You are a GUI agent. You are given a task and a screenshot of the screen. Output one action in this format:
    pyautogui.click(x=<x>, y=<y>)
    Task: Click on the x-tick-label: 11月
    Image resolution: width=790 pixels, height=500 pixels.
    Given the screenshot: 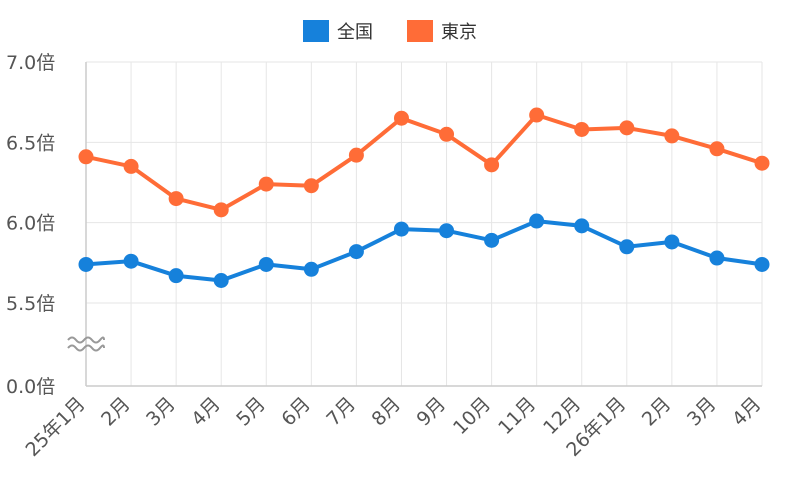 What is the action you would take?
    pyautogui.click(x=517, y=416)
    